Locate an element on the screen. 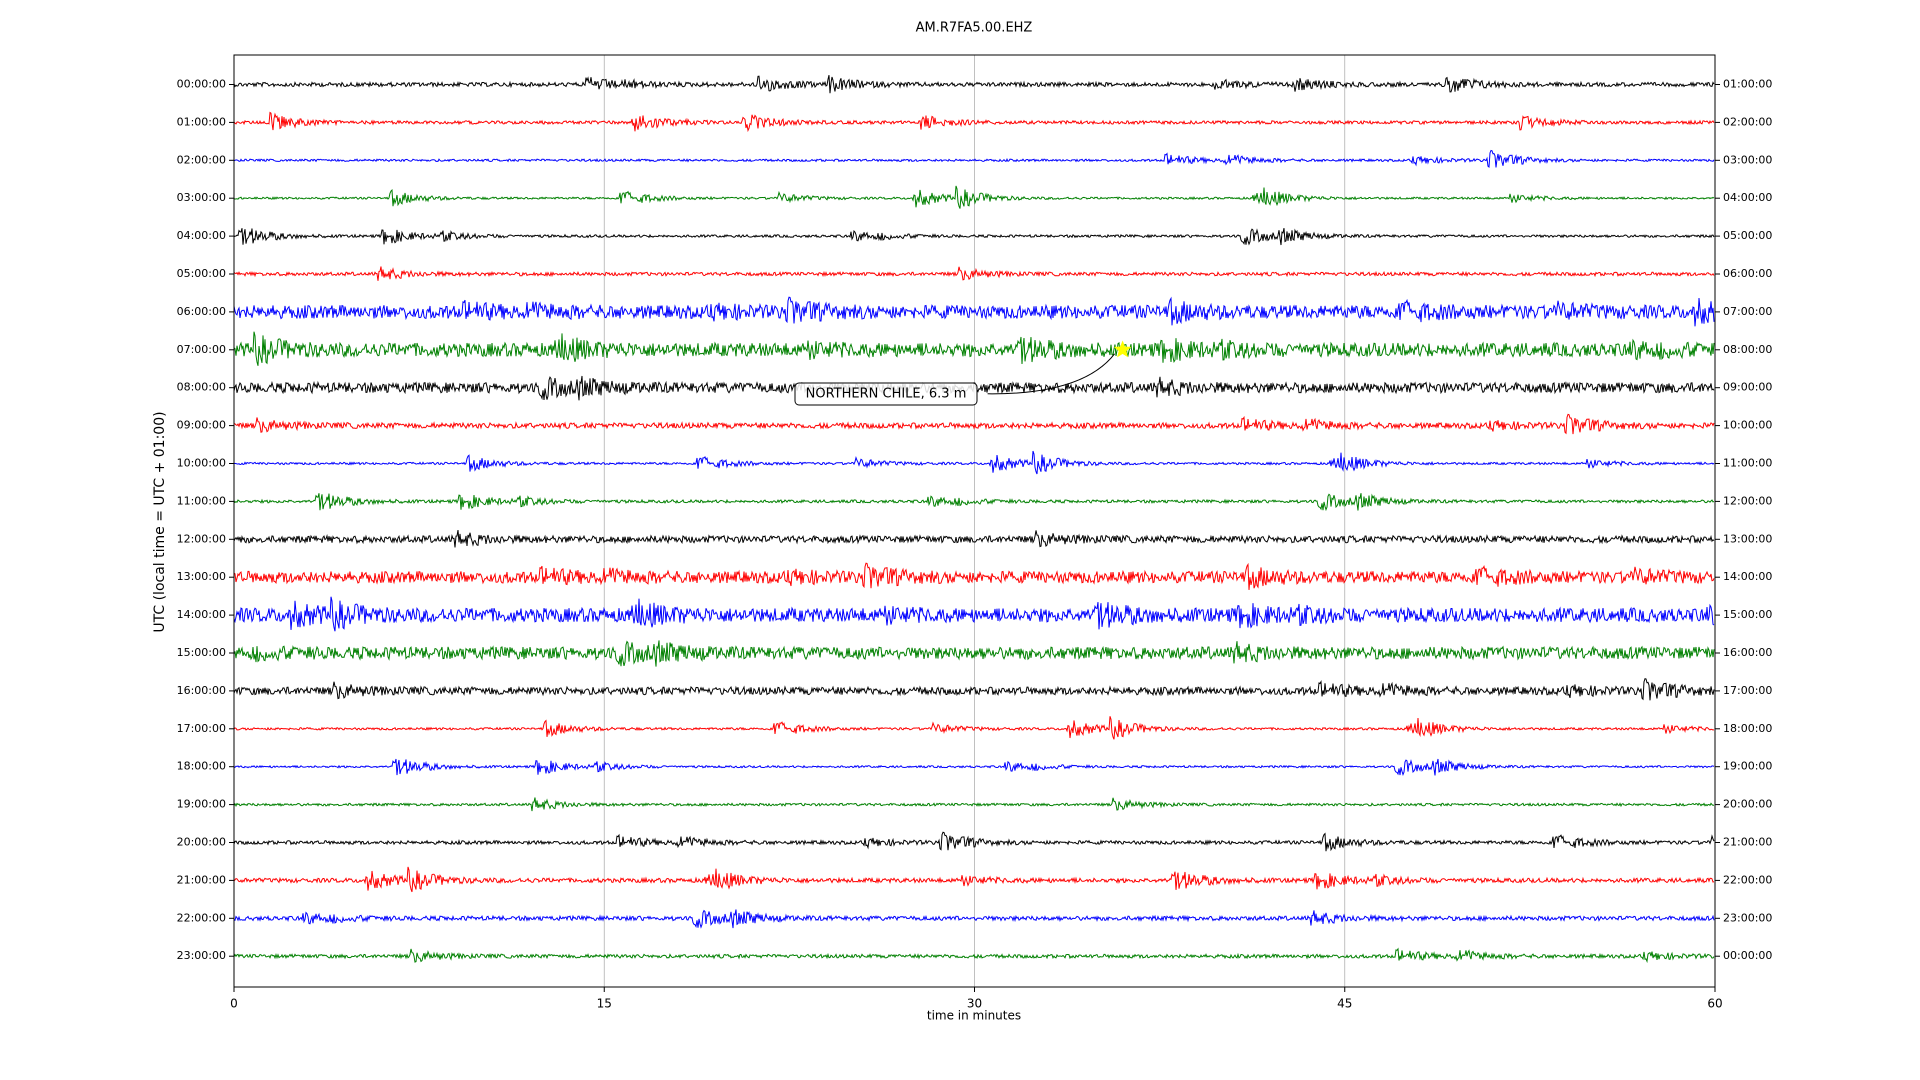 This screenshot has width=1920, height=1080. y-tick-label: 16:00:00 is located at coordinates (201, 690).